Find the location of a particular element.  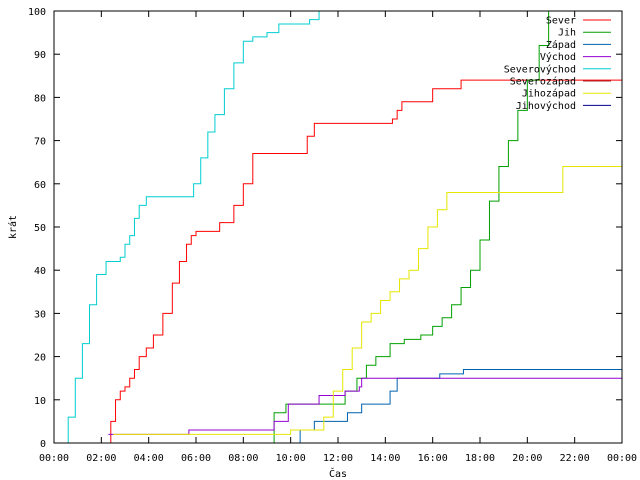

y-tick-label: 80 is located at coordinates (40, 98).